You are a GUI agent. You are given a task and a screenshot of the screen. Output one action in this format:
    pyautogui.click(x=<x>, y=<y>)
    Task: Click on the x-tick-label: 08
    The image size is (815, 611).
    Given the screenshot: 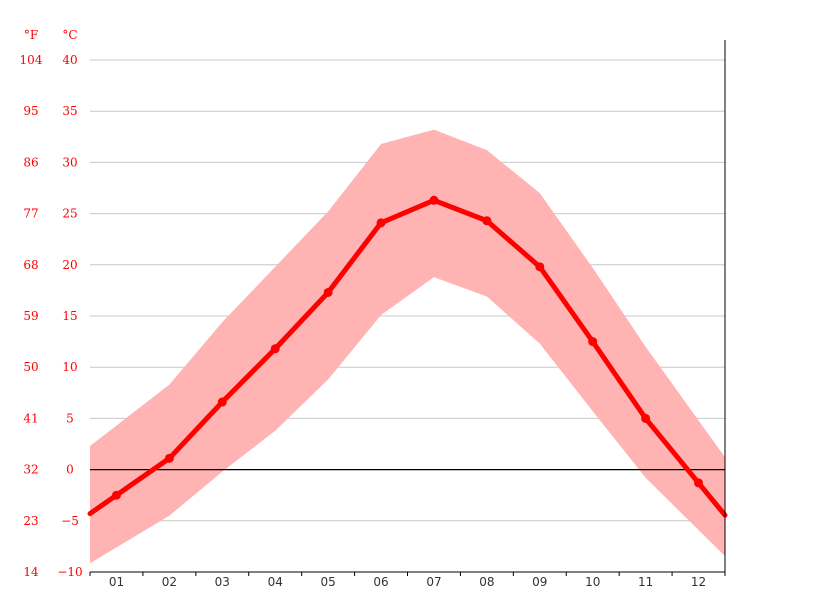 What is the action you would take?
    pyautogui.click(x=486, y=582)
    